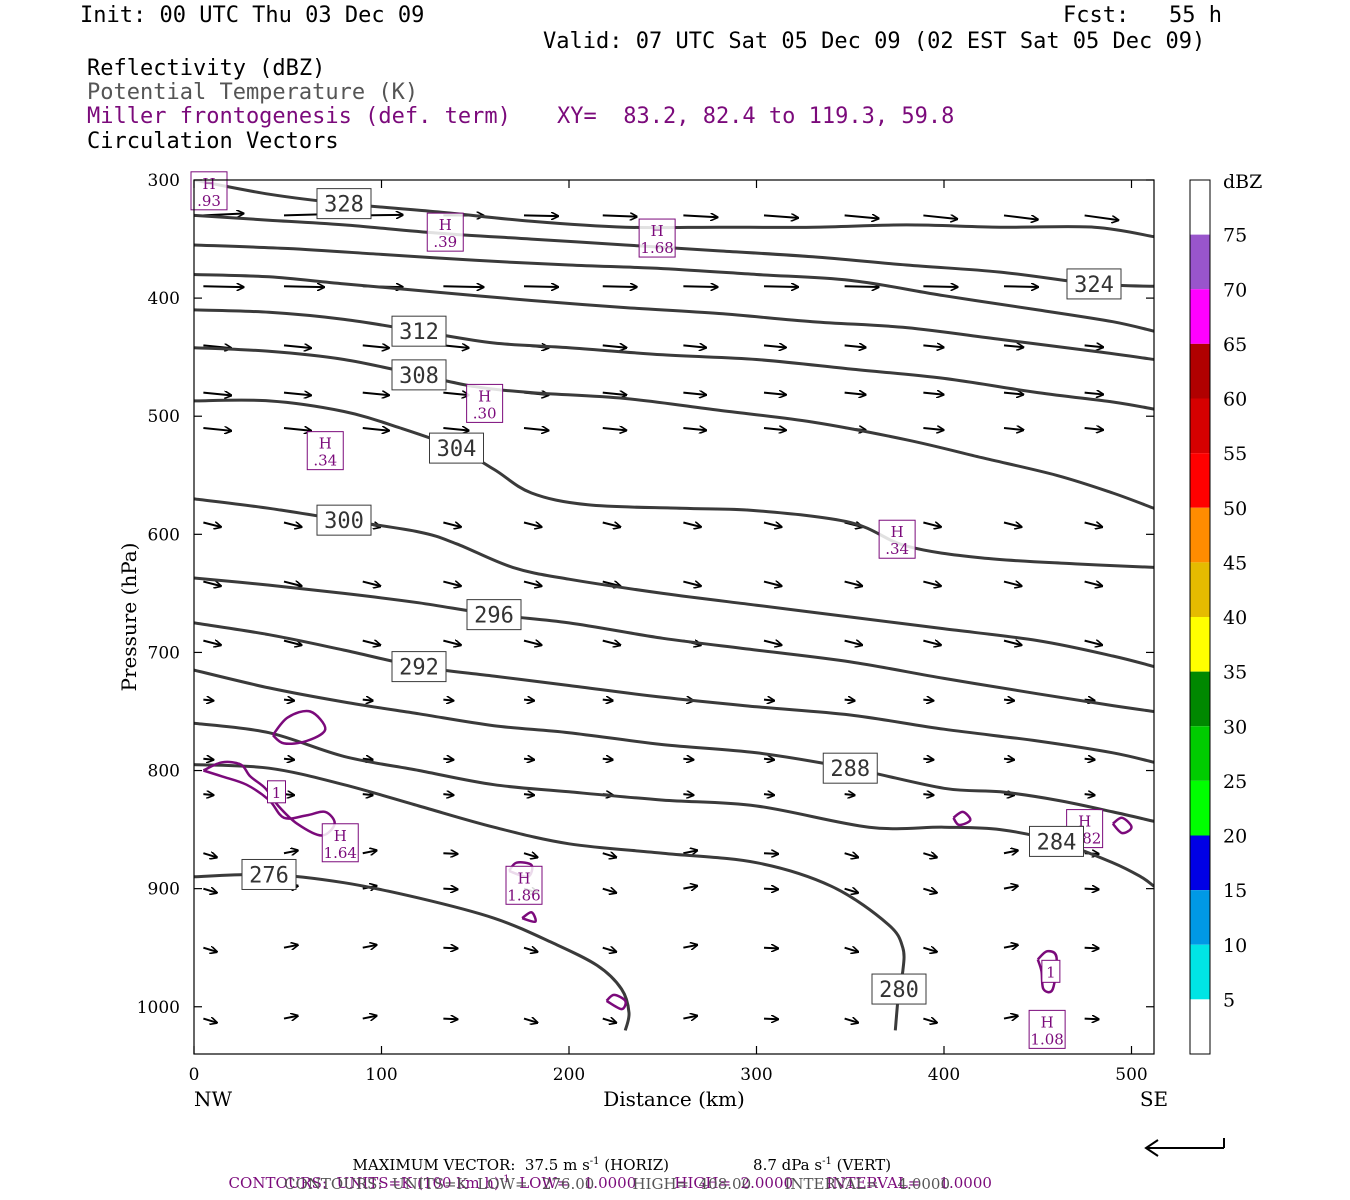 The width and height of the screenshot is (1350, 1200). Describe the element at coordinates (1094, 285) in the screenshot. I see `contour-label: 324` at that location.